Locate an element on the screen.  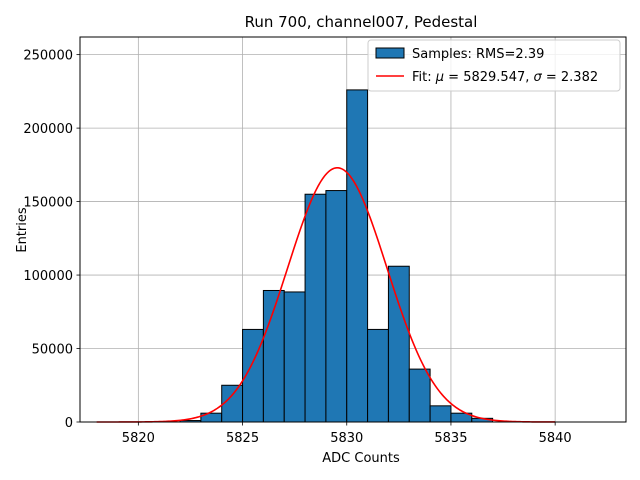
y-tick-label: 150000 is located at coordinates (48, 203).